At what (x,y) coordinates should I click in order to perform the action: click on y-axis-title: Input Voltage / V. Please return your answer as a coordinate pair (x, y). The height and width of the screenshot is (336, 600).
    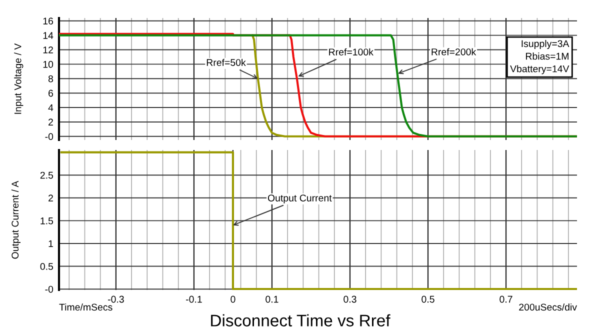
    Looking at the image, I should click on (19, 78).